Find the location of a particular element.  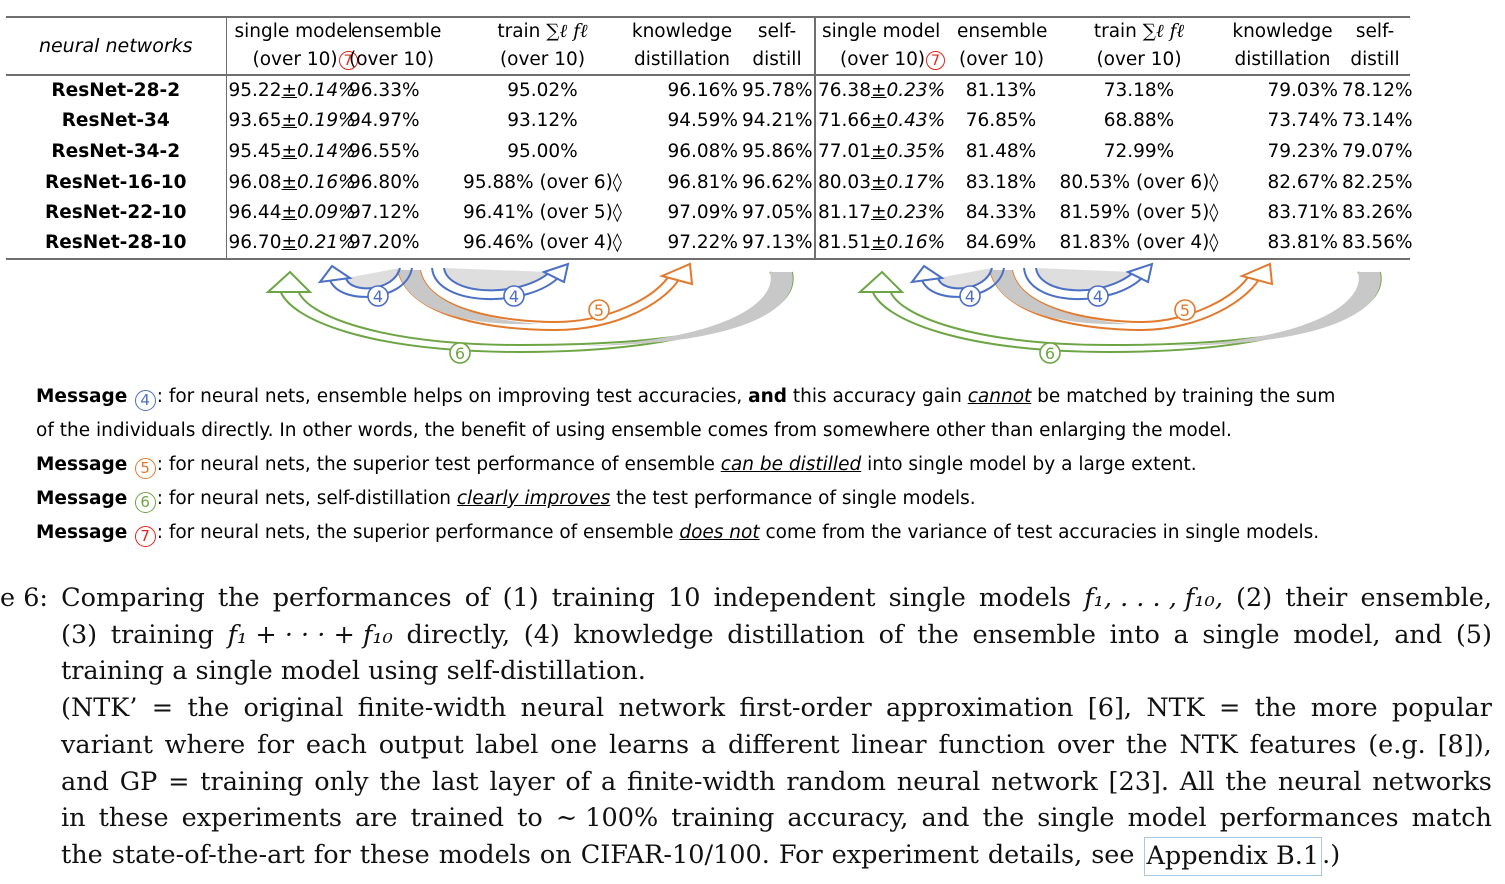

header-kd-c100-l2: distillation is located at coordinates (1282, 59).